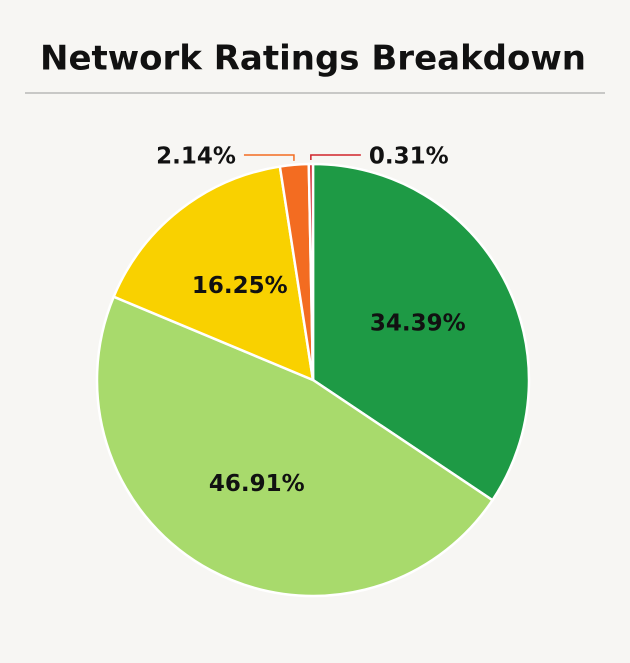 The image size is (630, 663). I want to click on slice-label: 34.39%, so click(418, 324).